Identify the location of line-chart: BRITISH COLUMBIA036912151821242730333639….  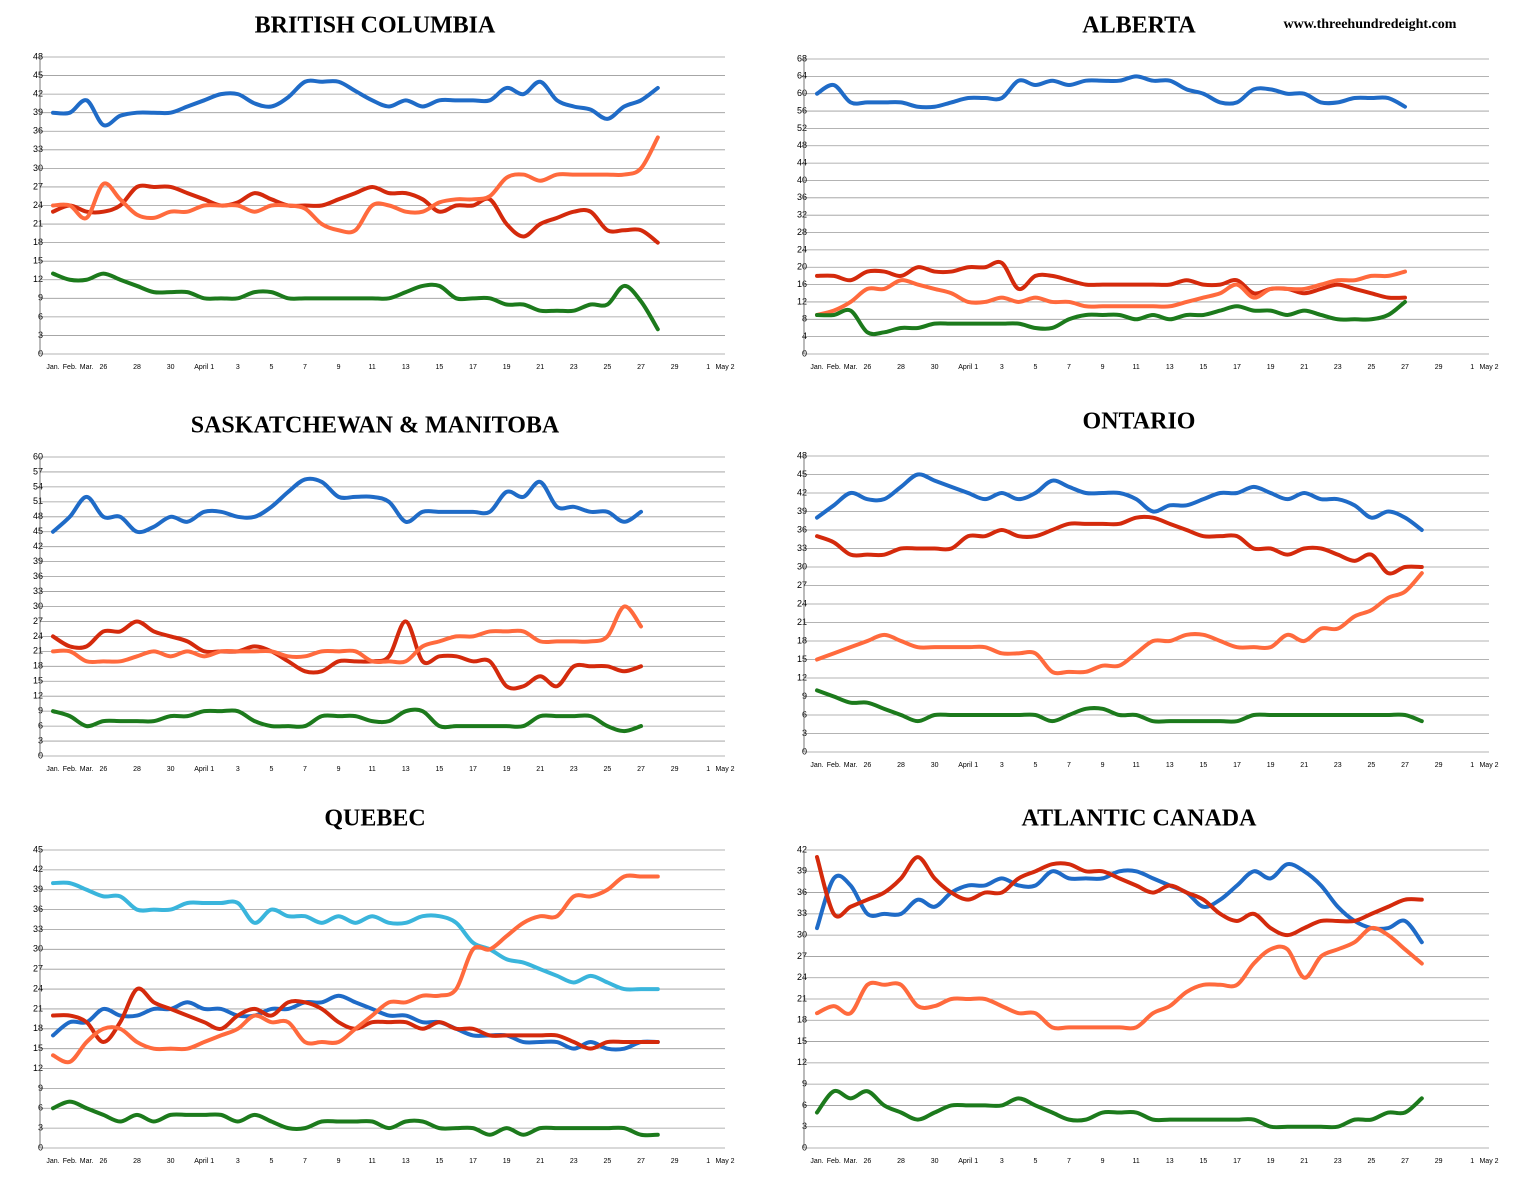
(384, 192).